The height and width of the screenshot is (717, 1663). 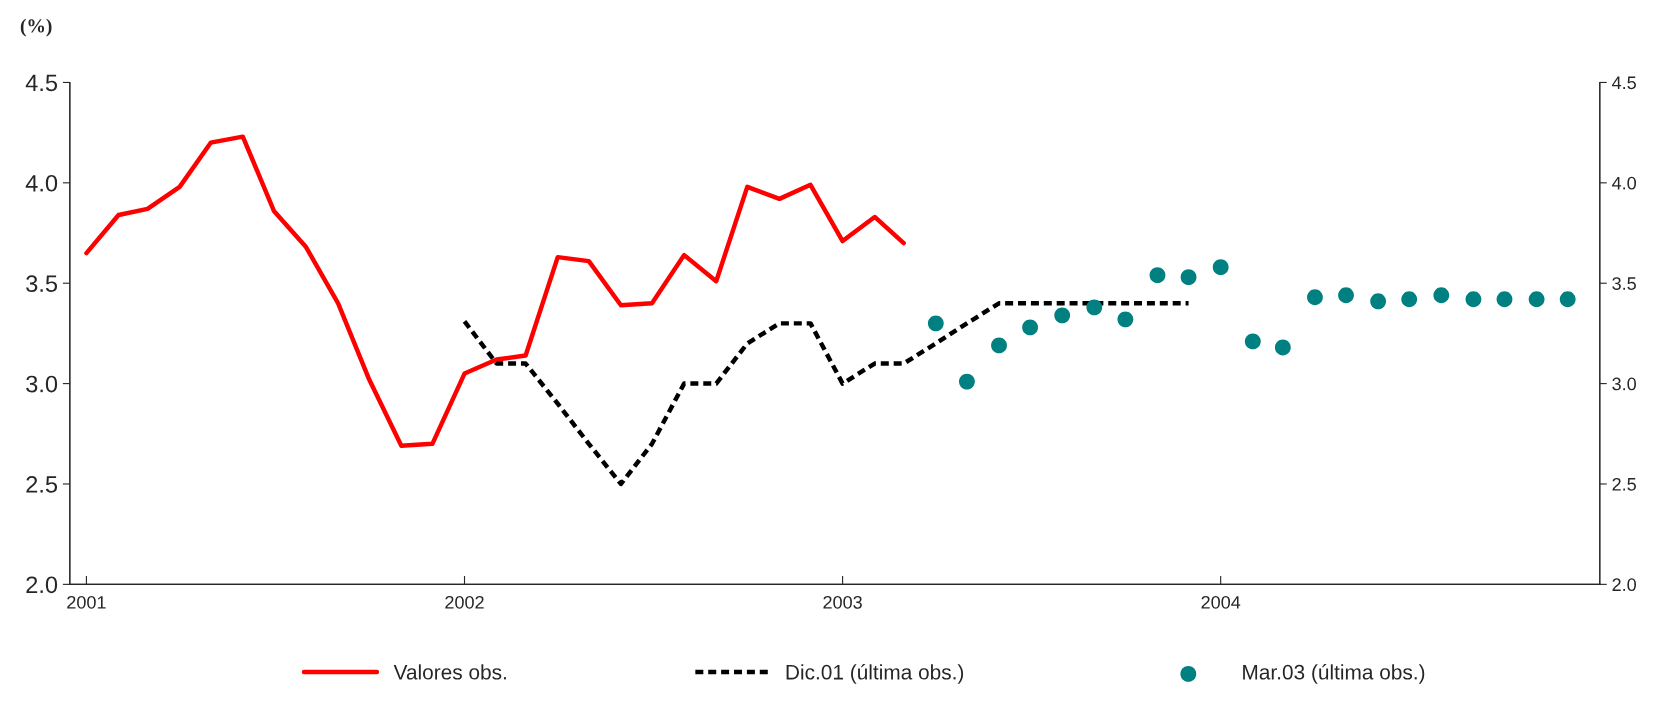 What do you see at coordinates (36, 27) in the screenshot?
I see `y-axis-title: (%)` at bounding box center [36, 27].